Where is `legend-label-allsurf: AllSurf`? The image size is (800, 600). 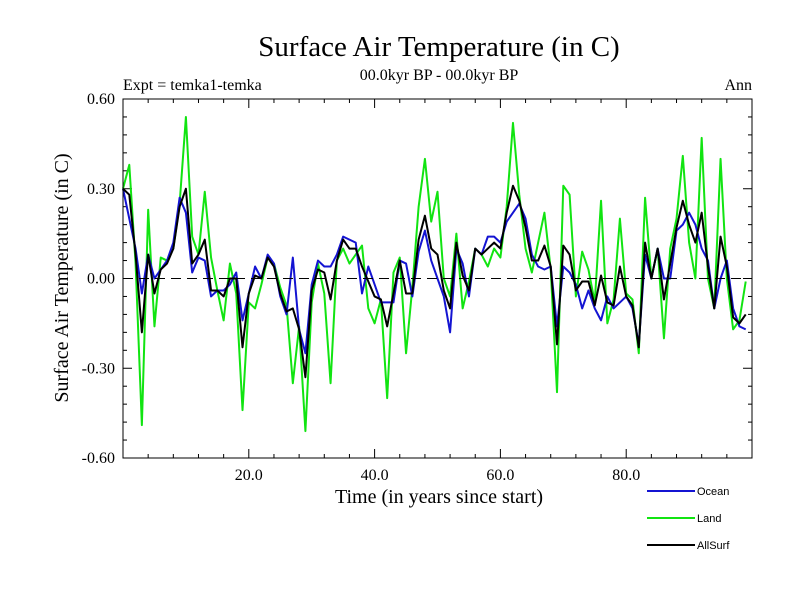 legend-label-allsurf: AllSurf is located at coordinates (713, 546).